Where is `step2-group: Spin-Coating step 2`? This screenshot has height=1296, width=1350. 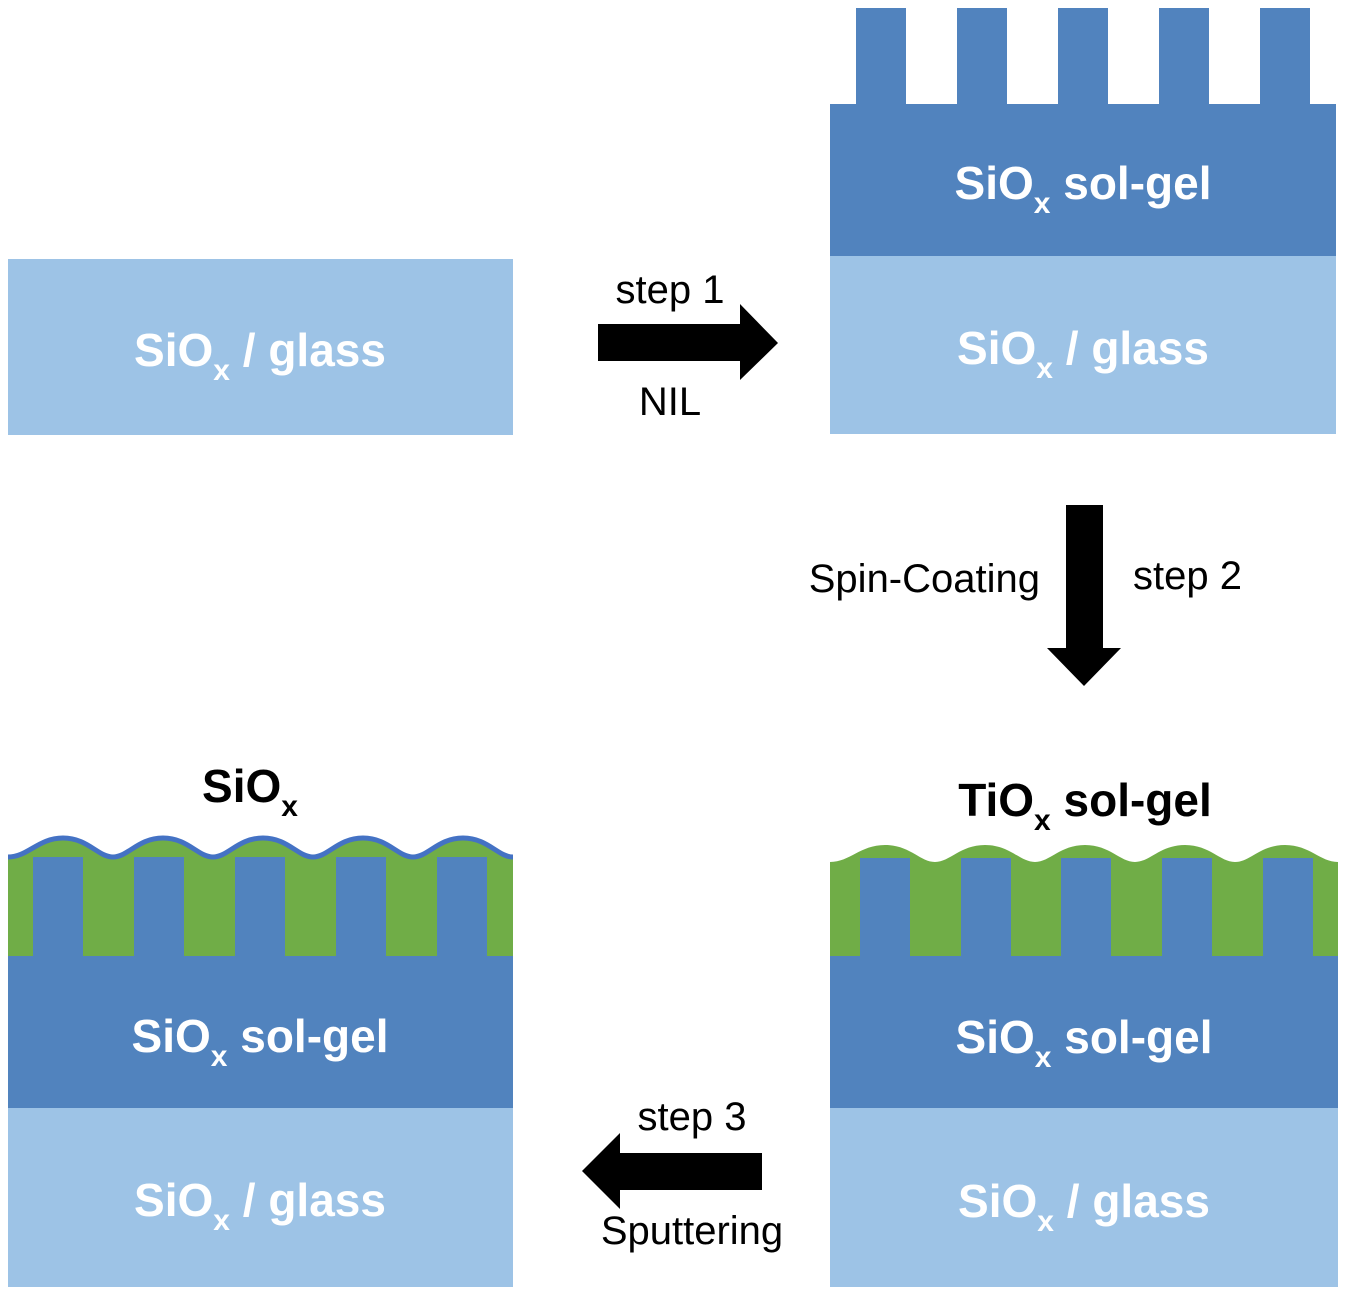 step2-group: Spin-Coating step 2 is located at coordinates (1025, 595).